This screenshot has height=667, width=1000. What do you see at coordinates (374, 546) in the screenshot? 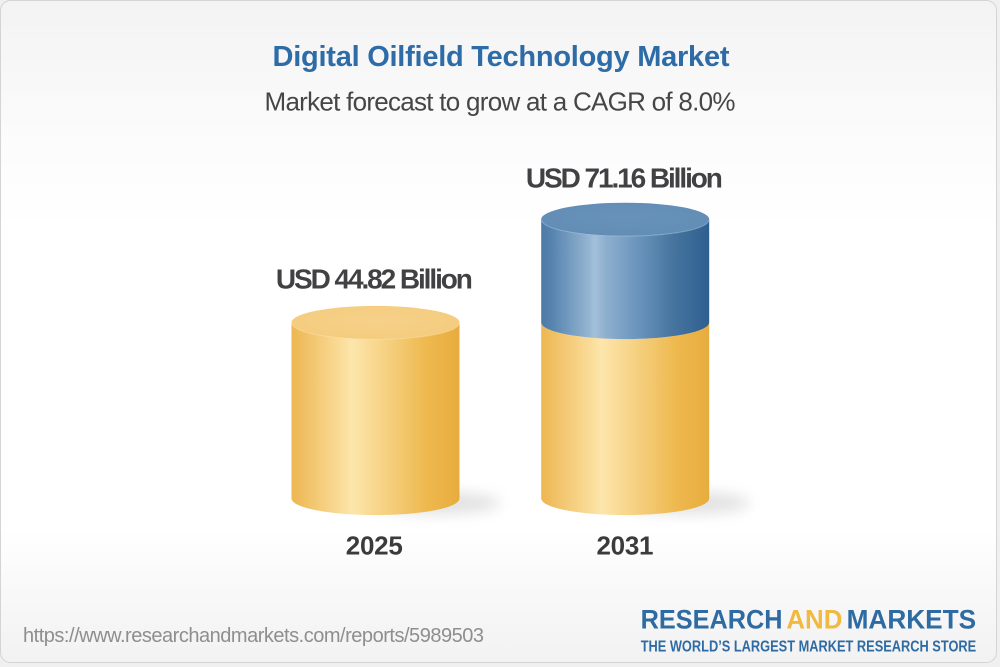
I see `svg-text: 2025` at bounding box center [374, 546].